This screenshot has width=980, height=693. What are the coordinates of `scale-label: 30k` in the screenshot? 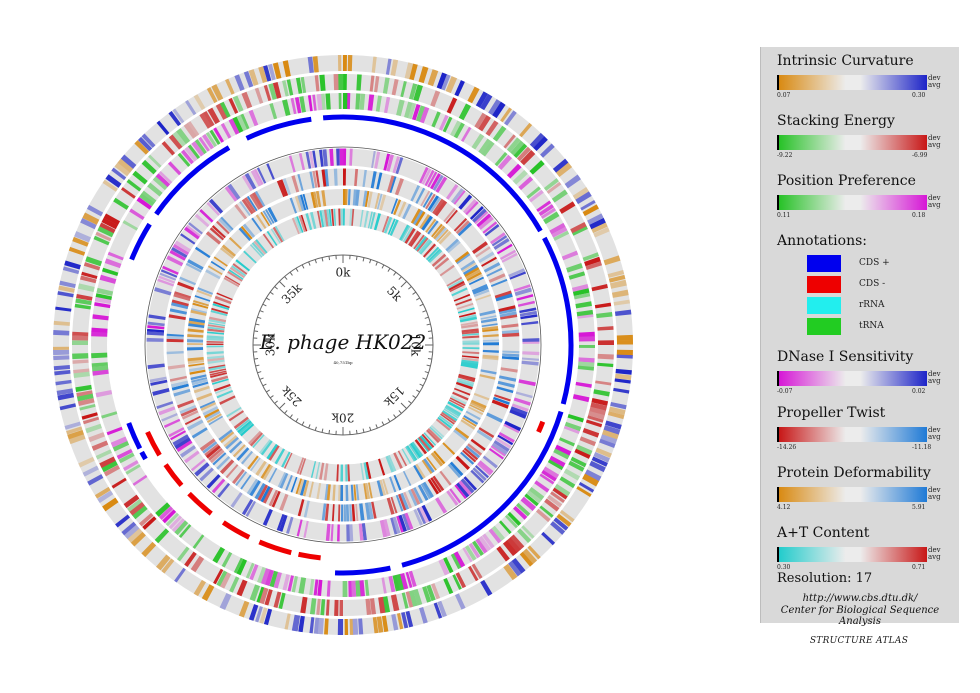 It's located at (271, 344).